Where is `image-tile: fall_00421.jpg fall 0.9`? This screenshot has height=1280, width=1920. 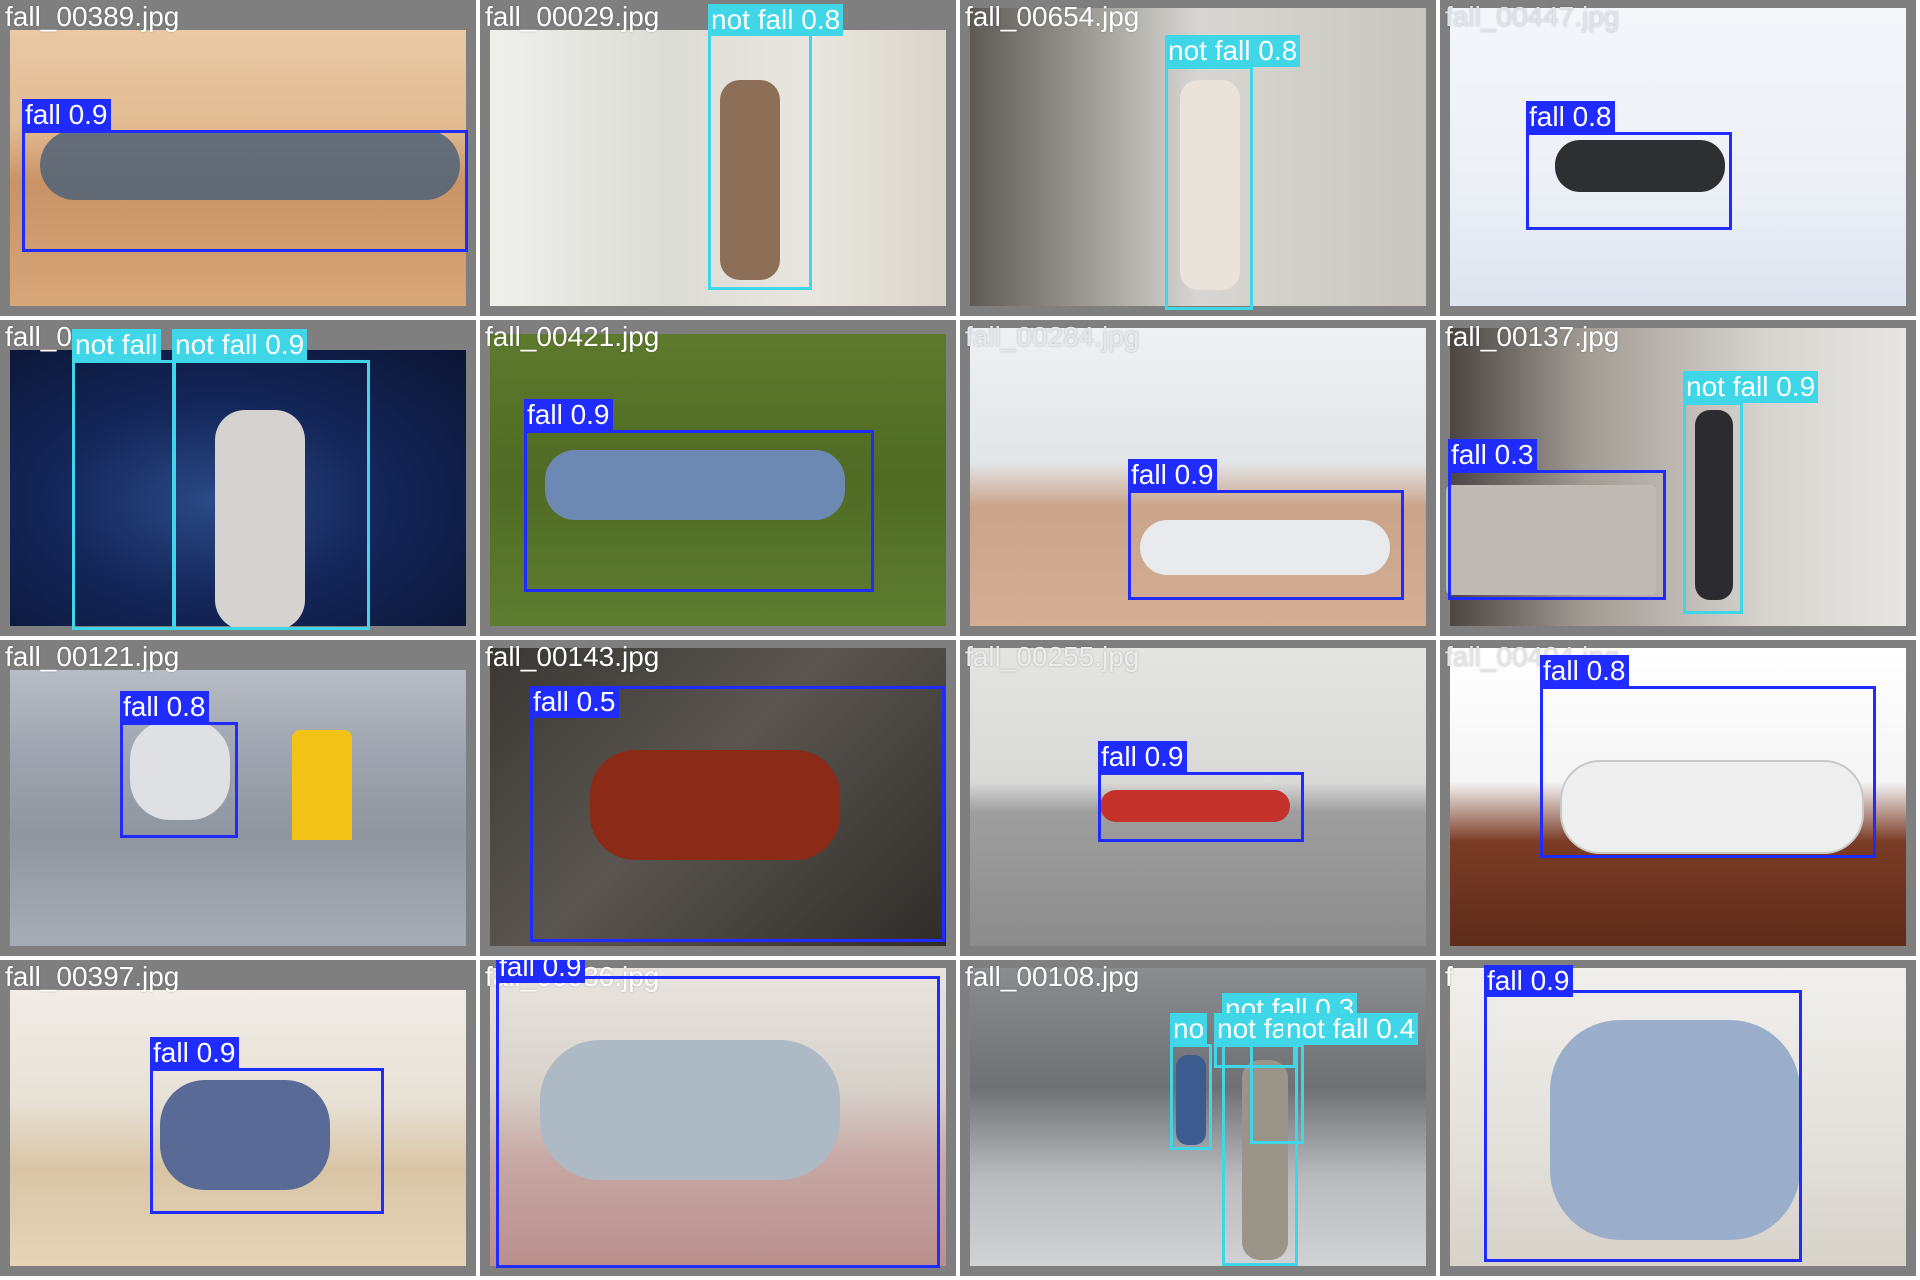 image-tile: fall_00421.jpg fall 0.9 is located at coordinates (718, 478).